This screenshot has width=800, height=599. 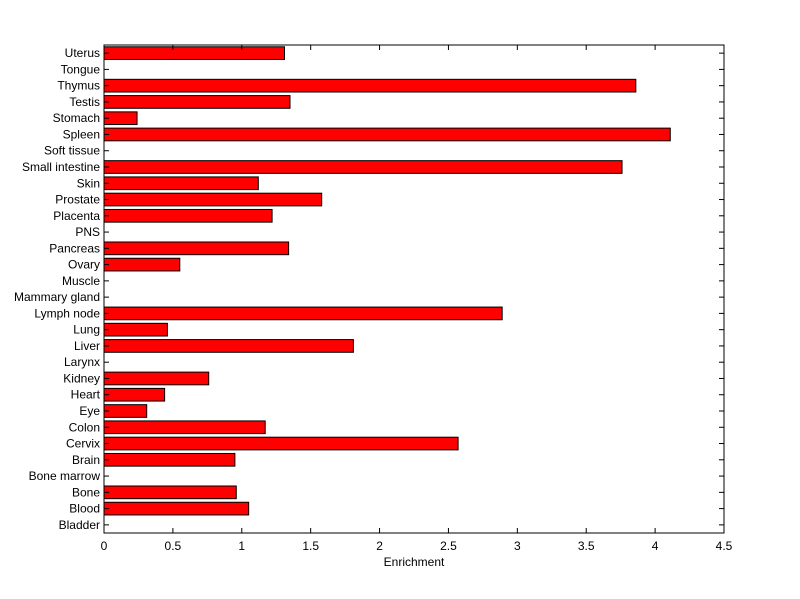 What do you see at coordinates (84, 265) in the screenshot?
I see `y-tick-label: Ovary` at bounding box center [84, 265].